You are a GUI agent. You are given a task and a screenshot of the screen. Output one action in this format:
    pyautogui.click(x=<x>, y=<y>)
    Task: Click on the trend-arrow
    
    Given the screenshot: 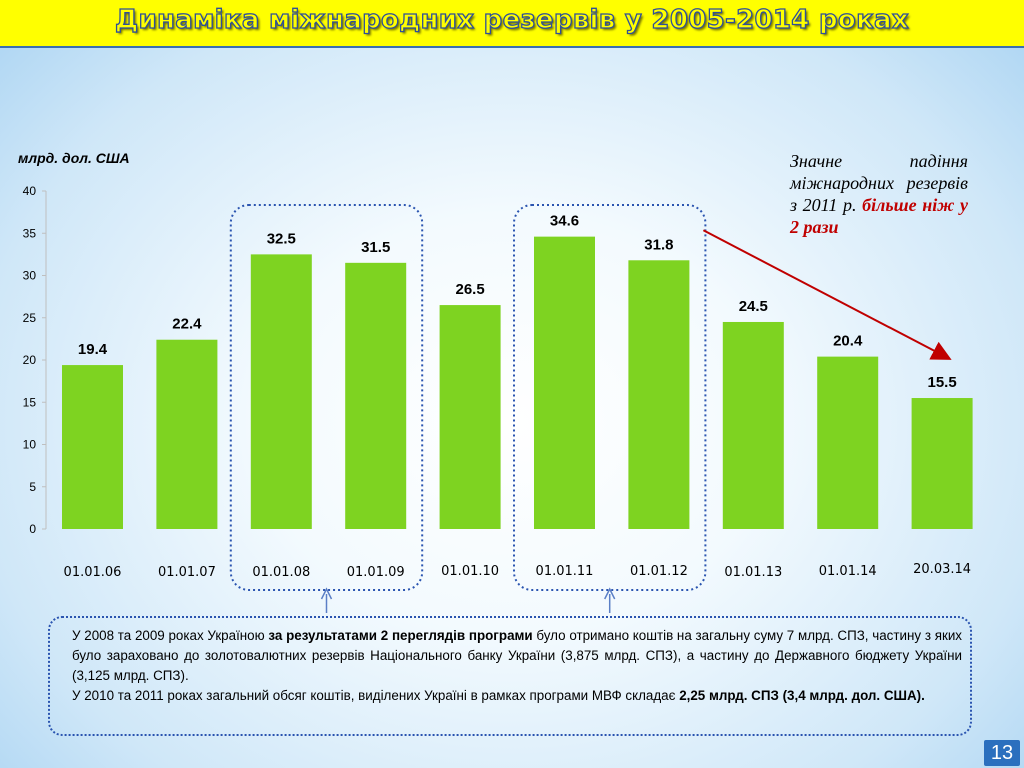 What is the action you would take?
    pyautogui.click(x=827, y=294)
    